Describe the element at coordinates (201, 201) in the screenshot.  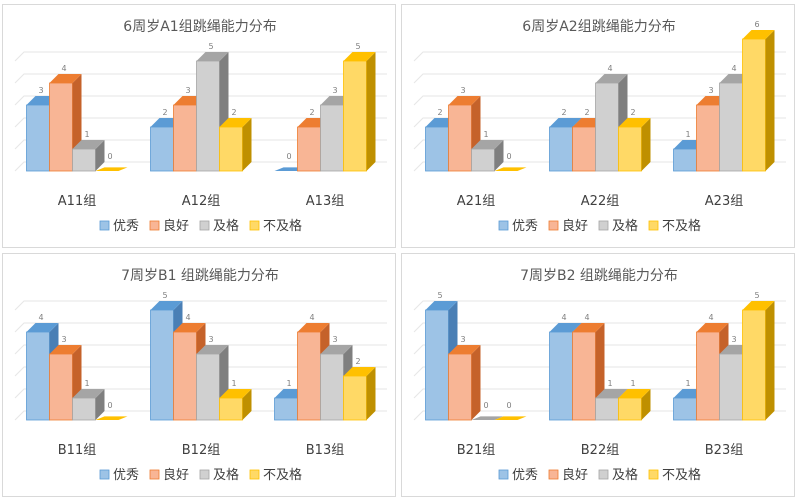
I see `category-label: A12组` at that location.